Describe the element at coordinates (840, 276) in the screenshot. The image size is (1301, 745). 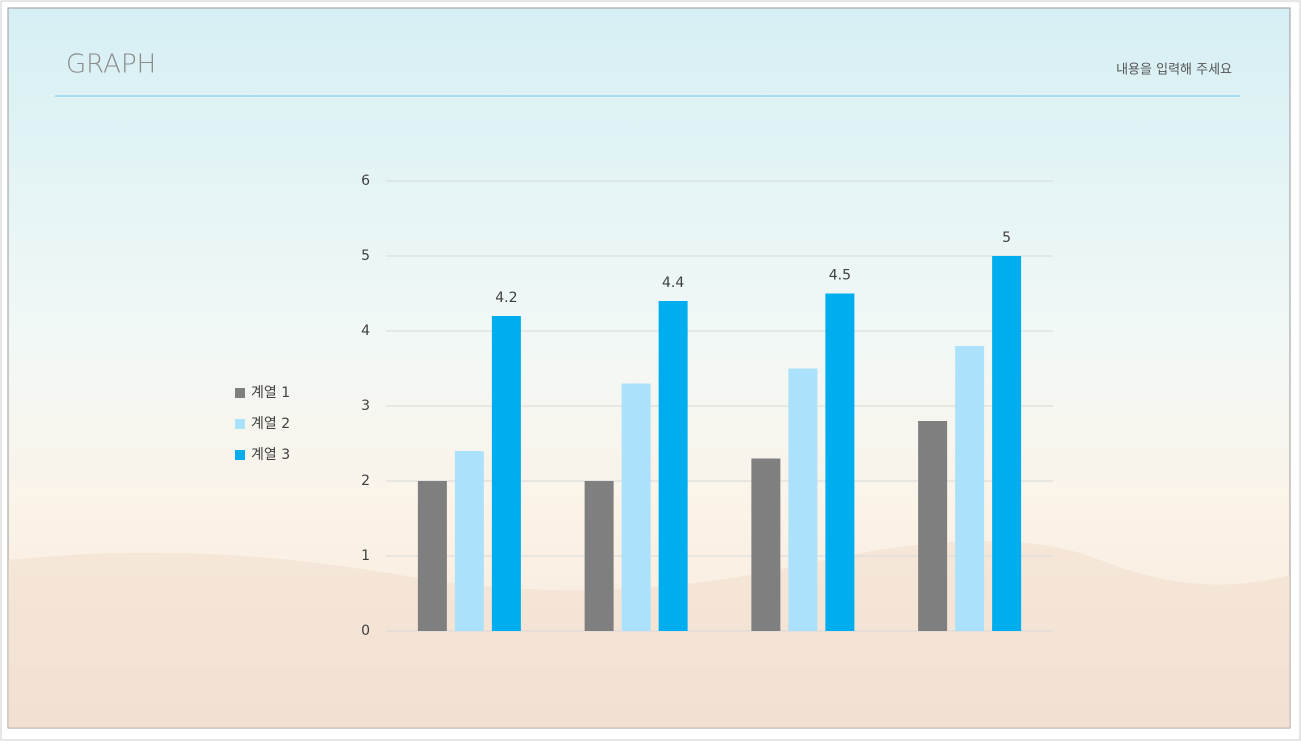
I see `data-label: 4.5` at that location.